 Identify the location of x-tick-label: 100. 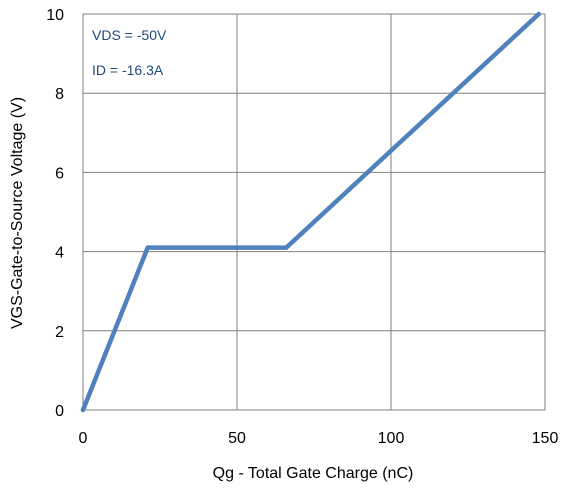
(391, 438).